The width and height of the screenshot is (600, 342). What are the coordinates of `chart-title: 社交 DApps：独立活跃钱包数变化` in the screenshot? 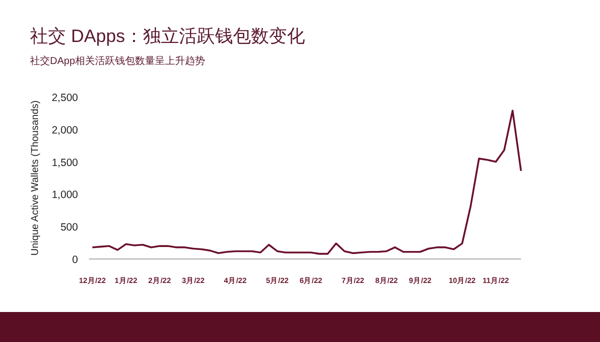 It's located at (168, 36).